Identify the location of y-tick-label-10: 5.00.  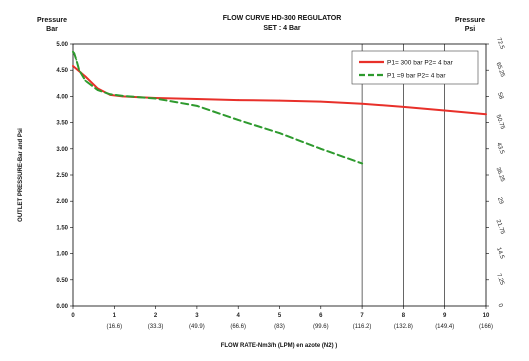
(62, 45).